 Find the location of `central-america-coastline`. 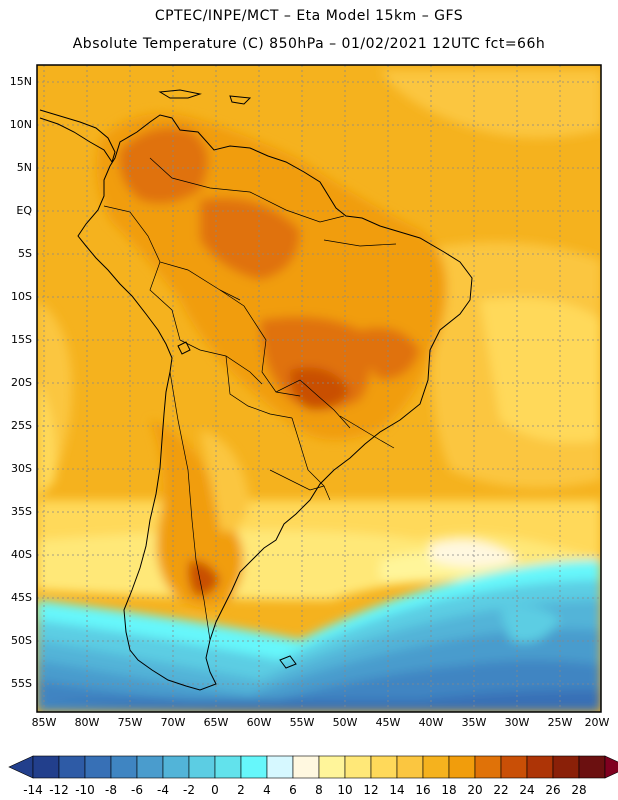

central-america-coastline is located at coordinates (77, 136).